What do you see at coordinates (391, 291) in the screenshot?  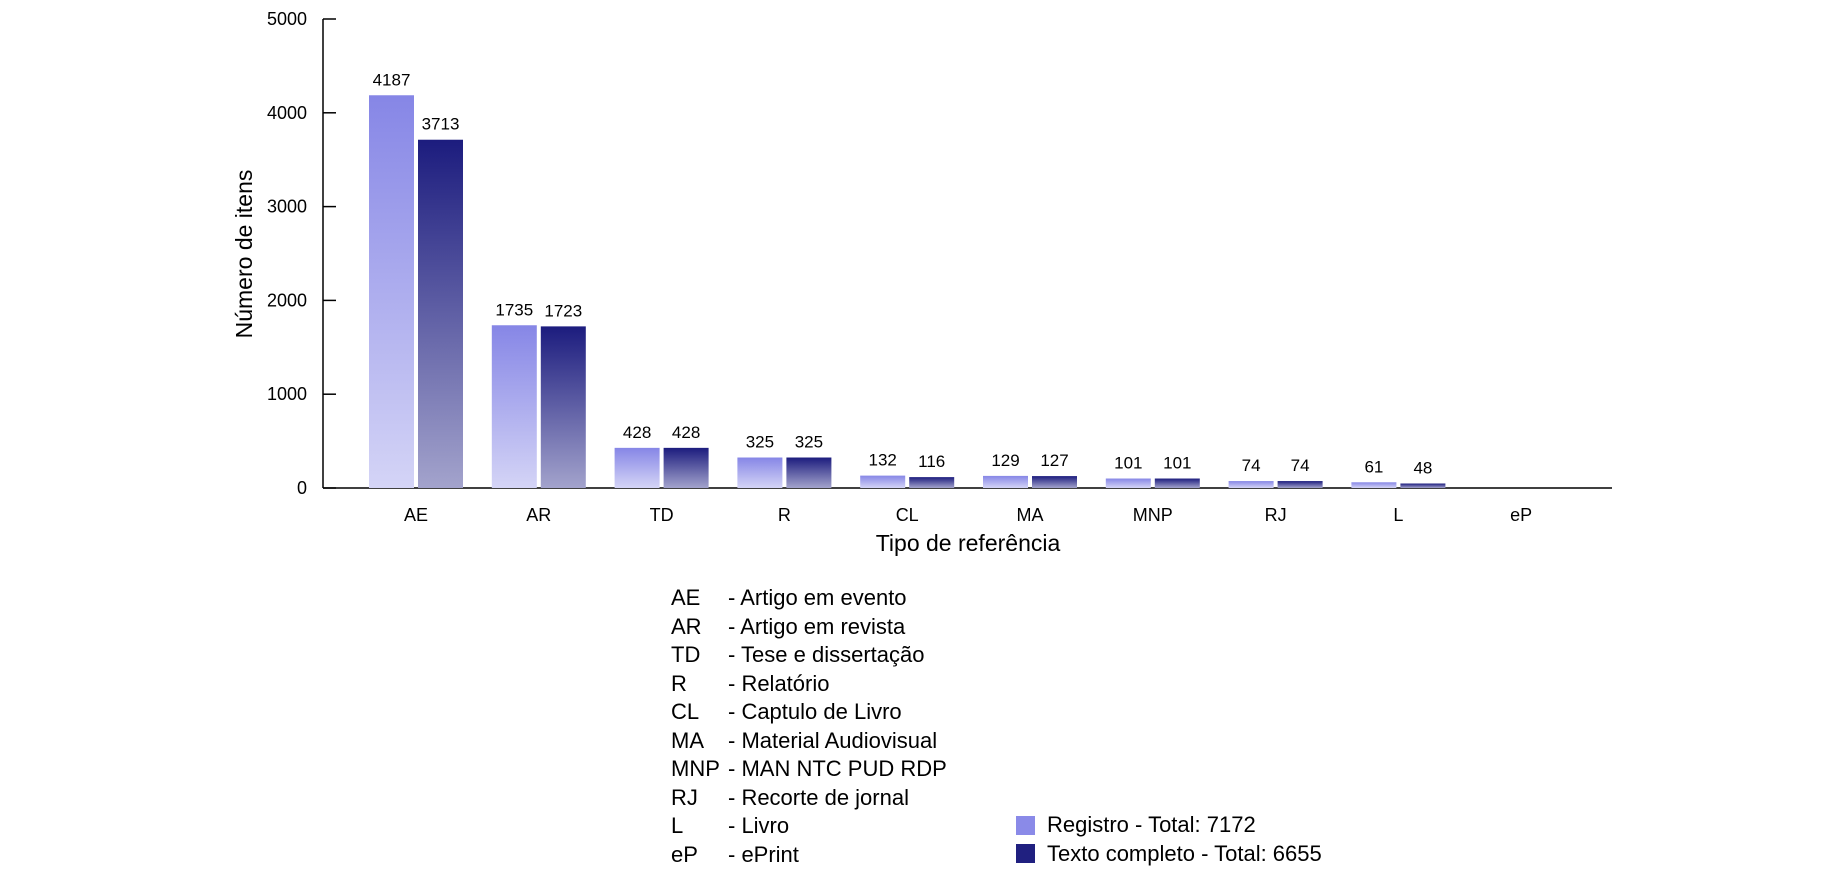 I see `bar-registro-ae` at bounding box center [391, 291].